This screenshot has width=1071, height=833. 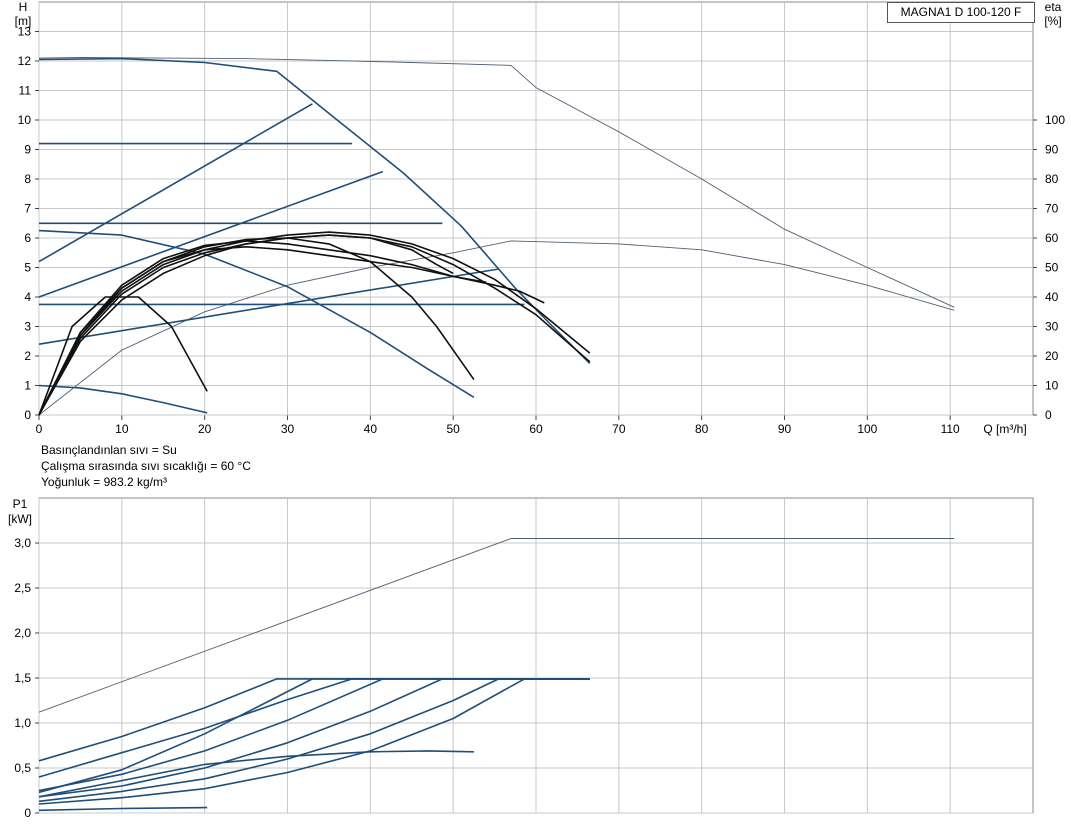 I want to click on fluid-info: Basınçlandınlan sıvı = Su, so click(x=109, y=450).